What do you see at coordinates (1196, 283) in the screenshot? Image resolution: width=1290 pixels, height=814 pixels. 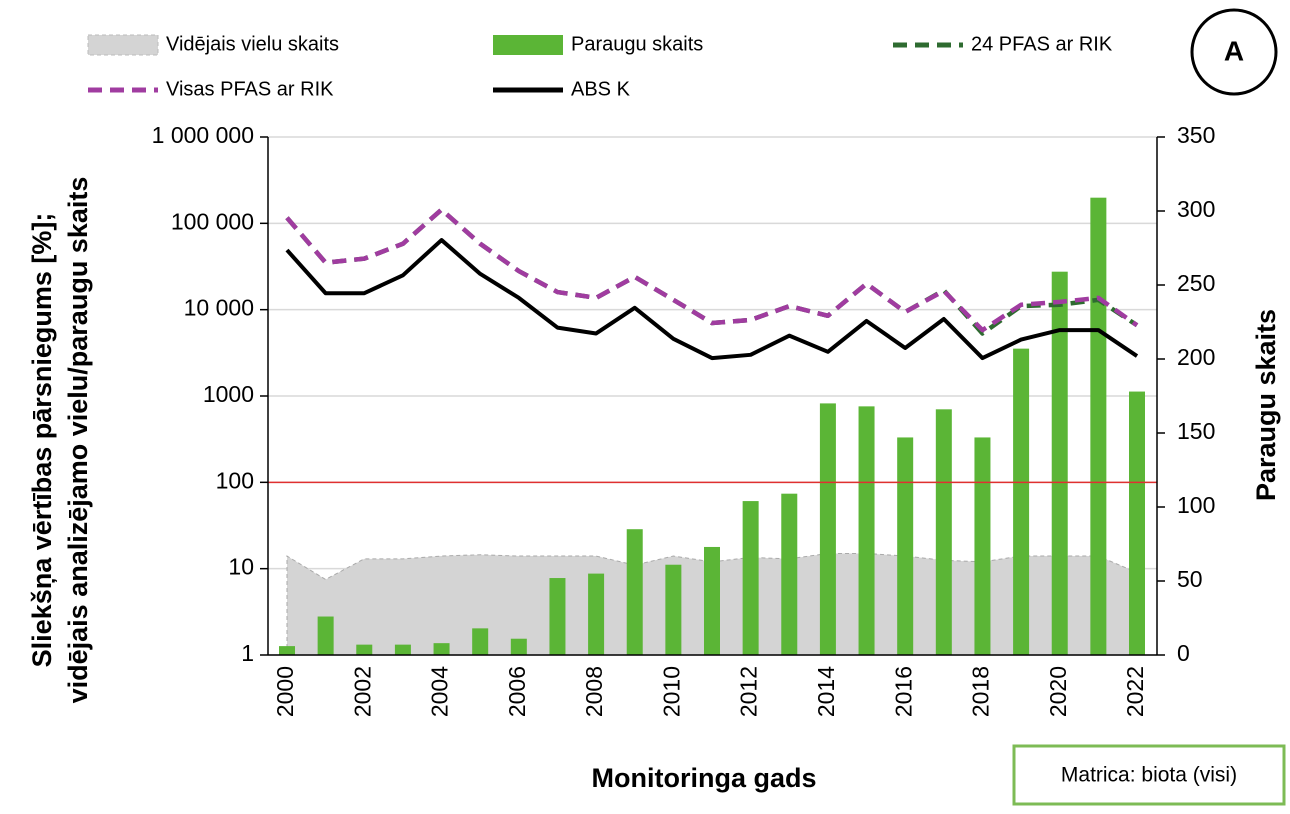 I see `y2-tick-label: 250` at bounding box center [1196, 283].